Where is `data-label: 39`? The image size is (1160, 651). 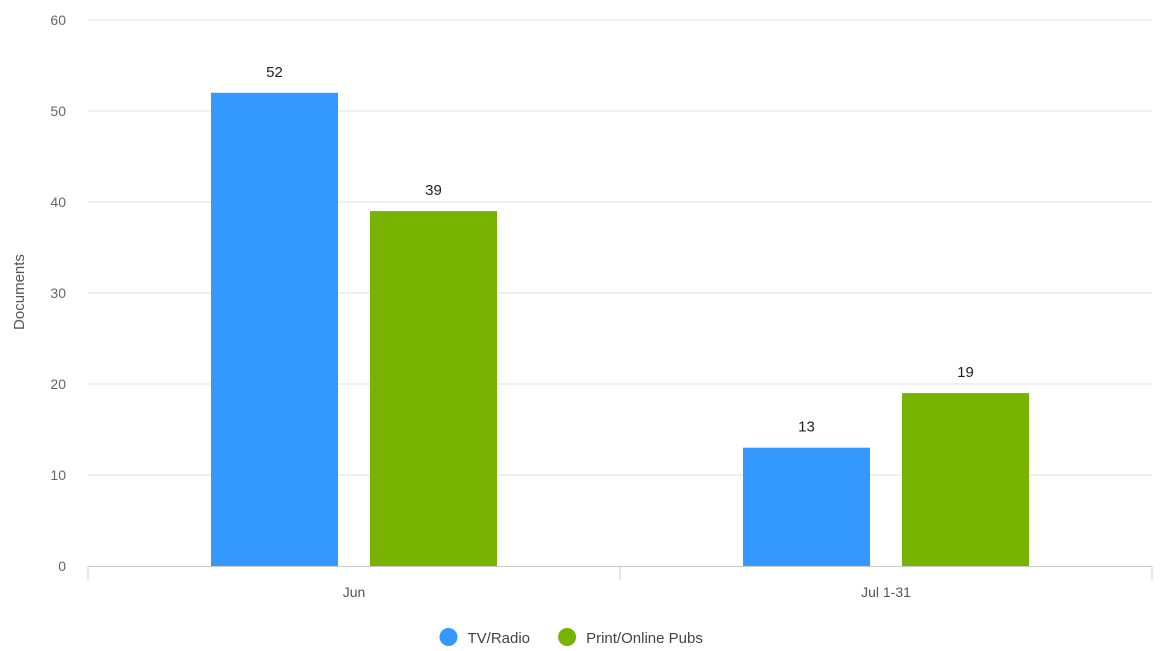 data-label: 39 is located at coordinates (433, 190).